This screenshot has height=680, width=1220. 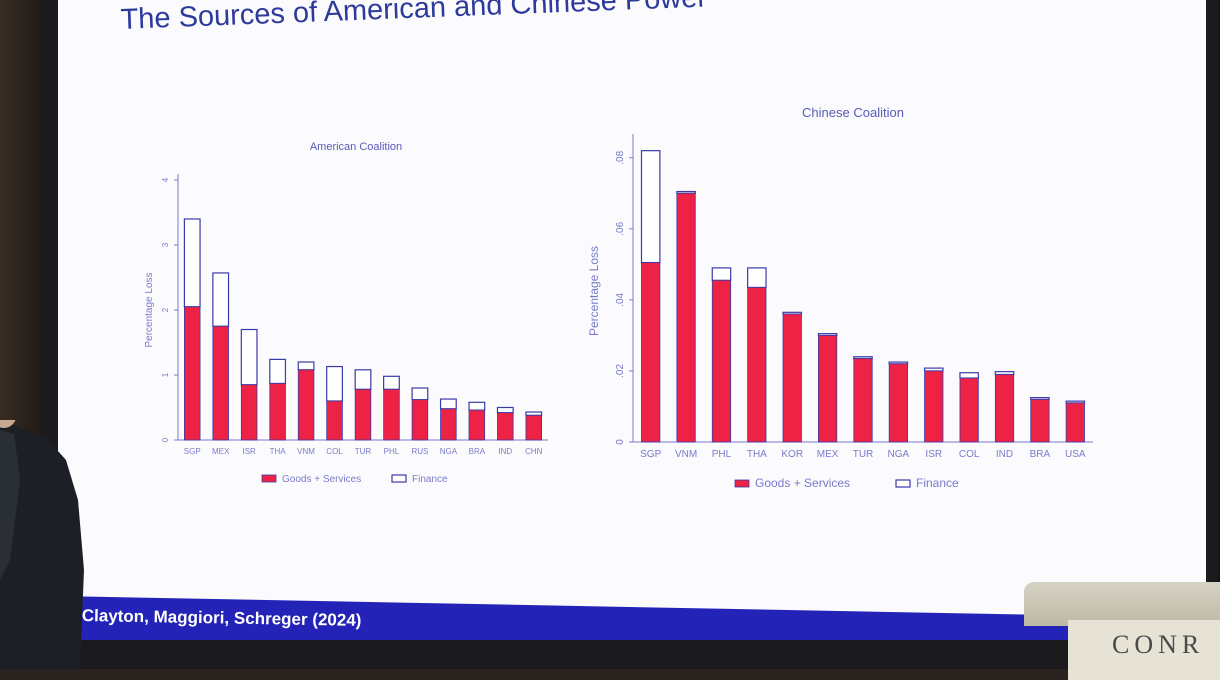 I want to click on y-tick-label: 4, so click(x=165, y=179).